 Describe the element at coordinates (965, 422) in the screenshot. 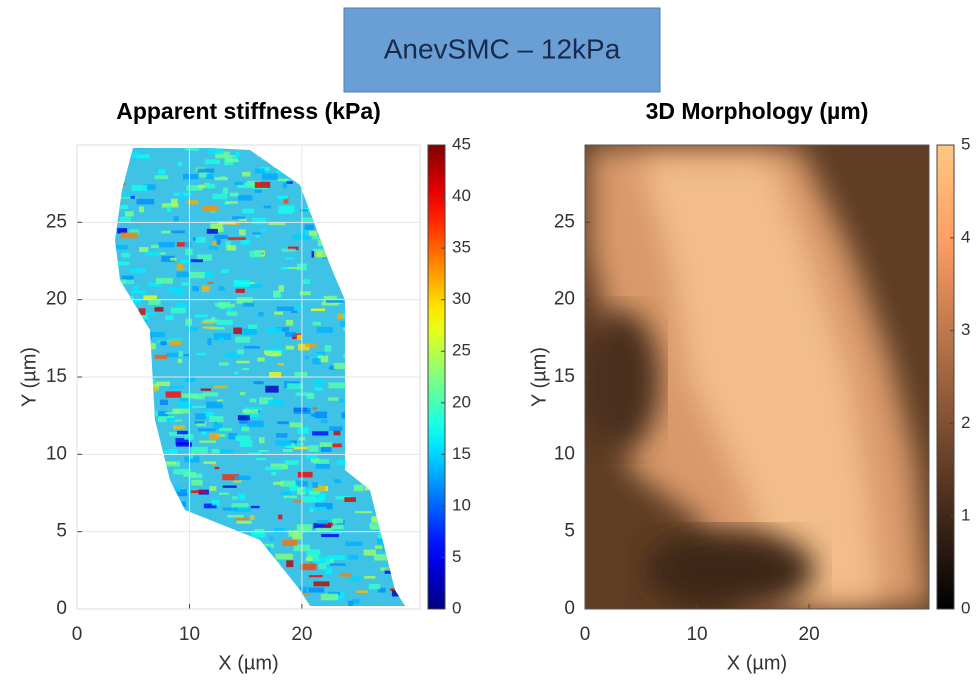

I see `colorbar-tick-label: 2` at that location.